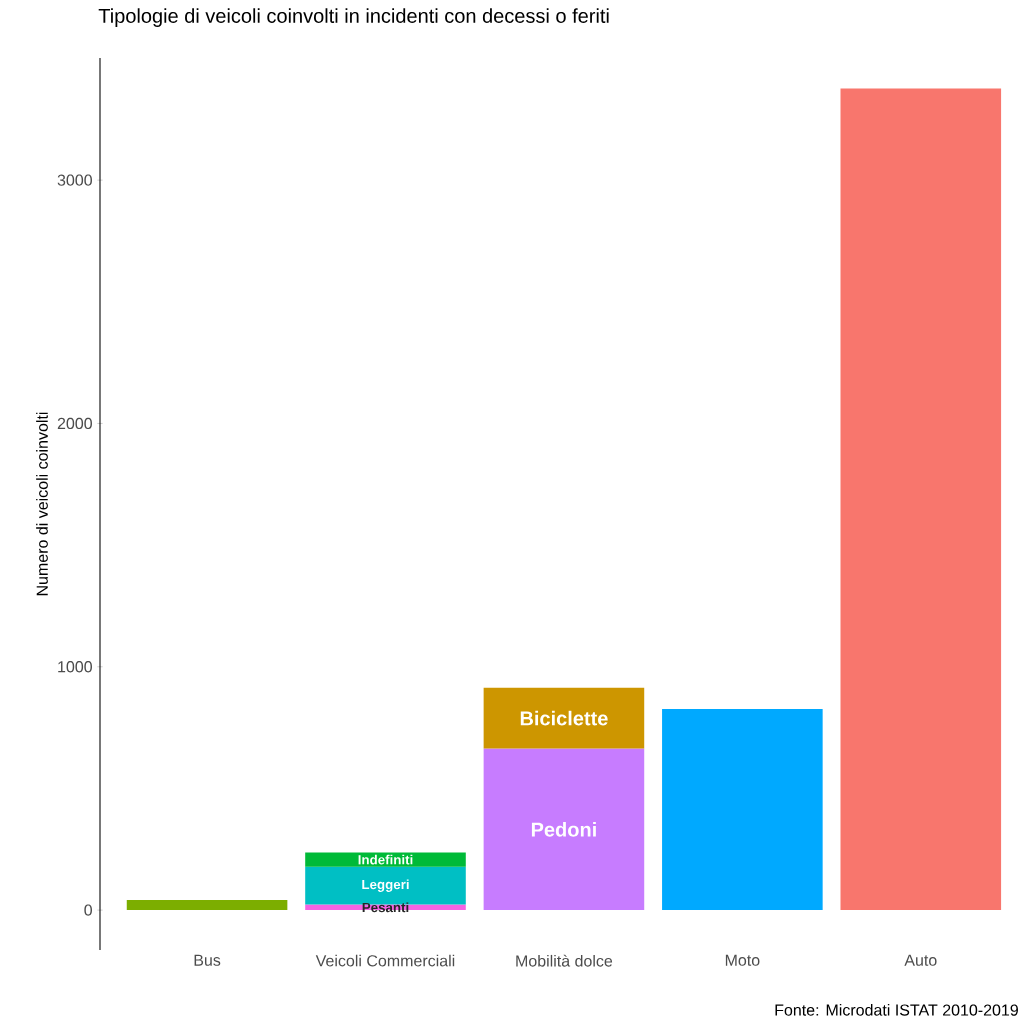 The image size is (1023, 1020). What do you see at coordinates (564, 960) in the screenshot?
I see `x-tick-label: Mobilità dolce` at bounding box center [564, 960].